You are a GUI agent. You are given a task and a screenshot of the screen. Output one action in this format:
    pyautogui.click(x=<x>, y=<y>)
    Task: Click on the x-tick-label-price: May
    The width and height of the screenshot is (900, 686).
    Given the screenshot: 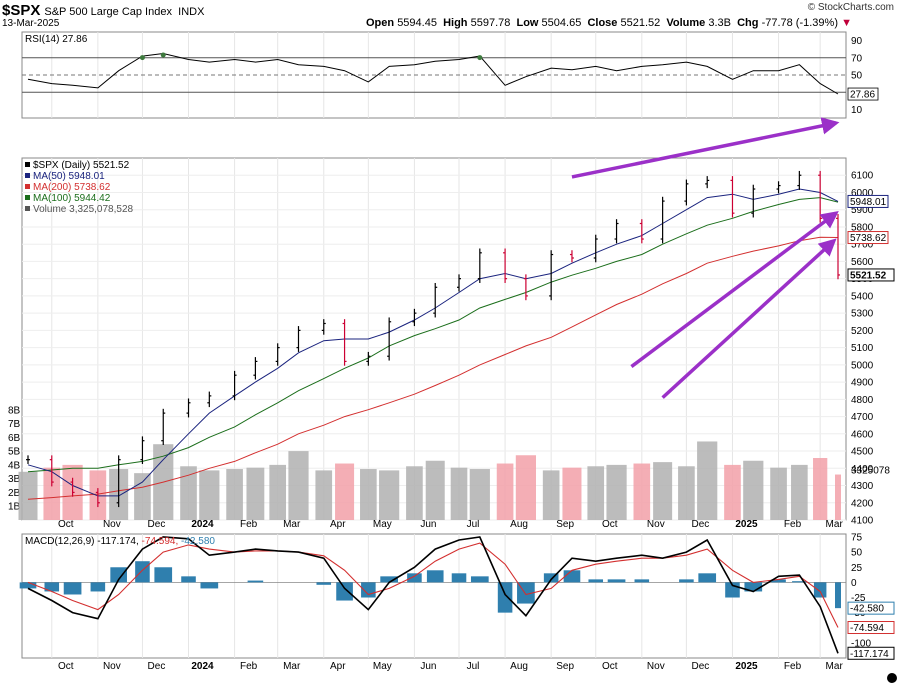 What is the action you would take?
    pyautogui.click(x=382, y=524)
    